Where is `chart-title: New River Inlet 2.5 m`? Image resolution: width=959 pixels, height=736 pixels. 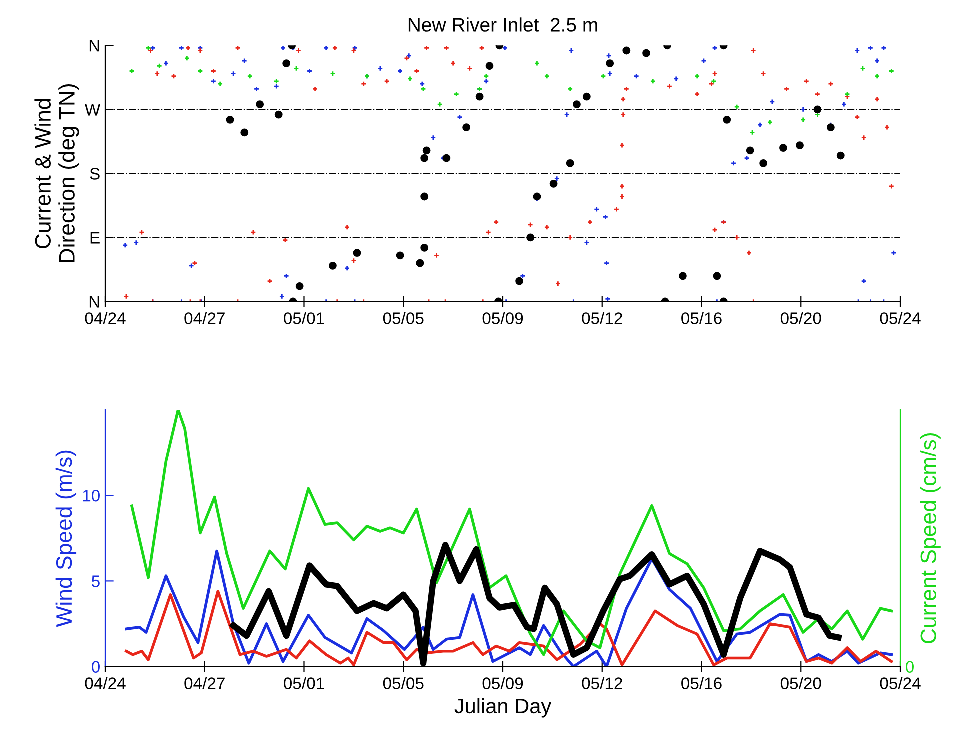
chart-title: New River Inlet 2.5 m is located at coordinates (503, 25).